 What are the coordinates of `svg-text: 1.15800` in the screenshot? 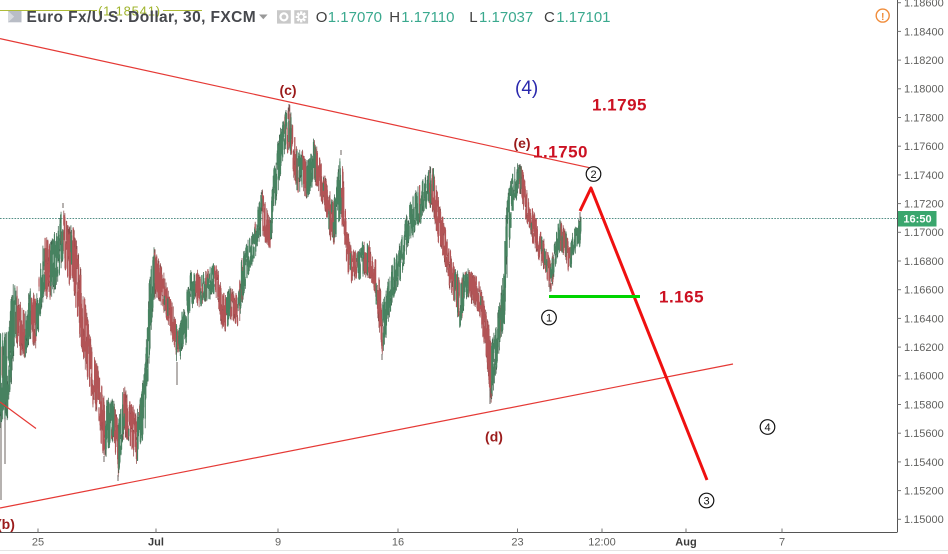 It's located at (924, 405).